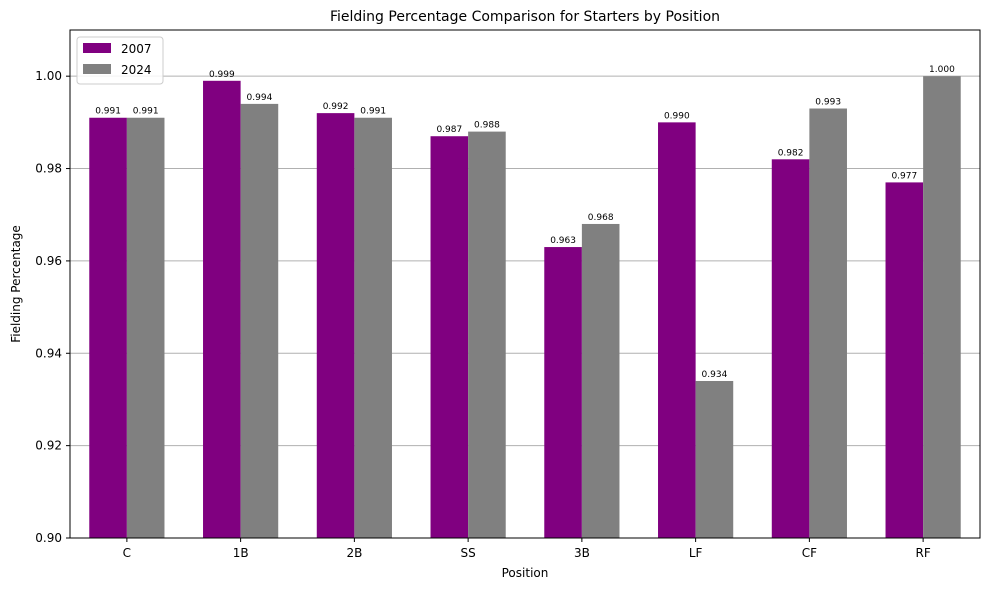 This screenshot has height=590, width=989. Describe the element at coordinates (48, 169) in the screenshot. I see `y-tick-label: 0.98` at that location.